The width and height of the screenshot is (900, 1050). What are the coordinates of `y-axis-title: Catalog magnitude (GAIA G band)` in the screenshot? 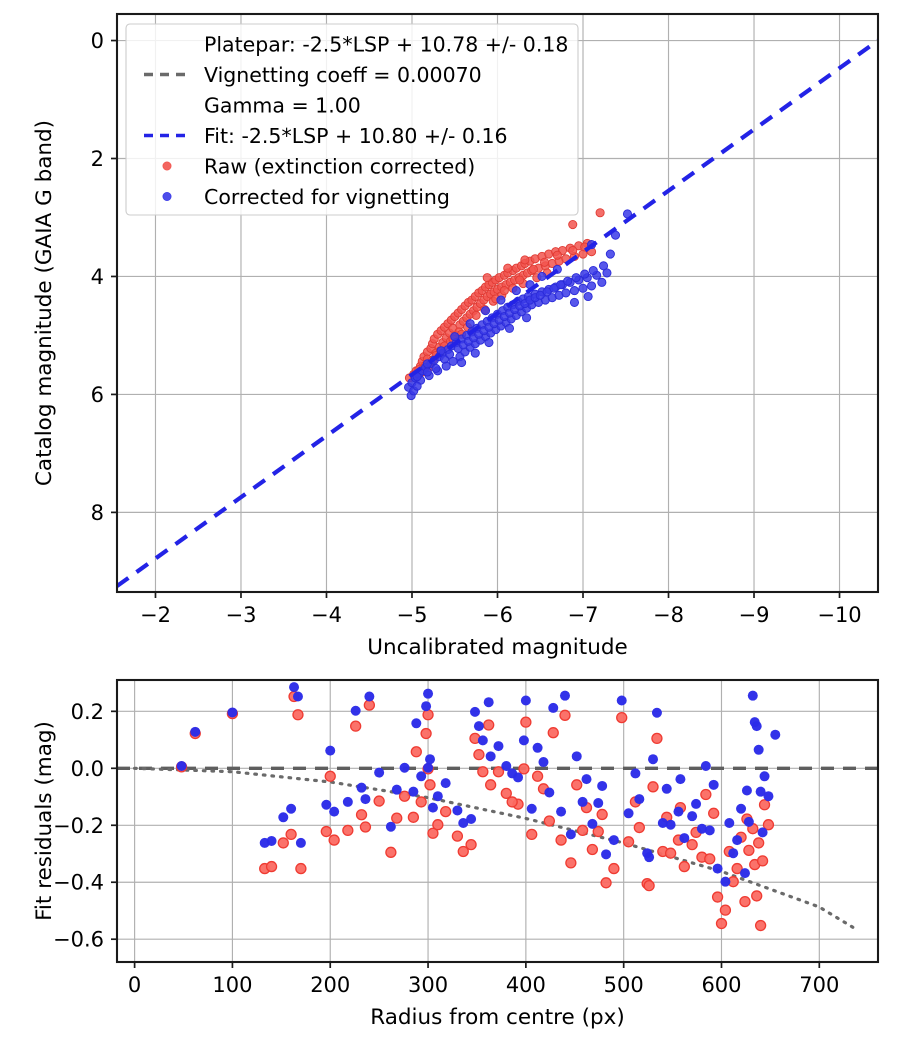 It's located at (44, 303).